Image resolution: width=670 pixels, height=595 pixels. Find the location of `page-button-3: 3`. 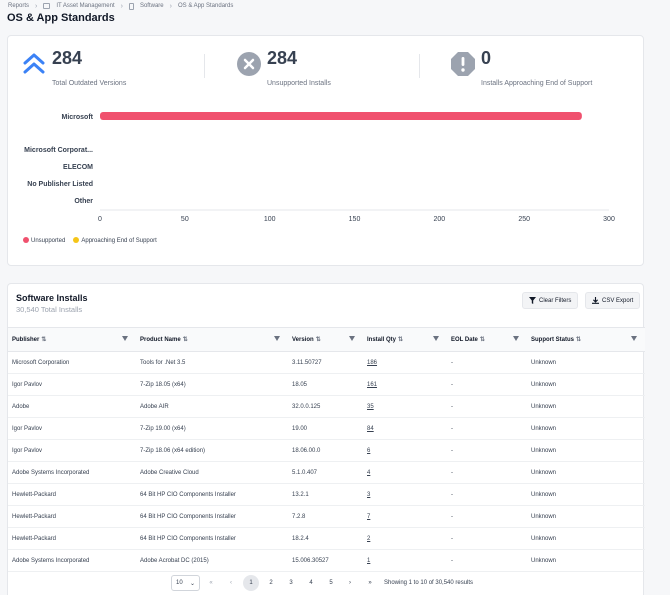

page-button-3: 3 is located at coordinates (291, 583).